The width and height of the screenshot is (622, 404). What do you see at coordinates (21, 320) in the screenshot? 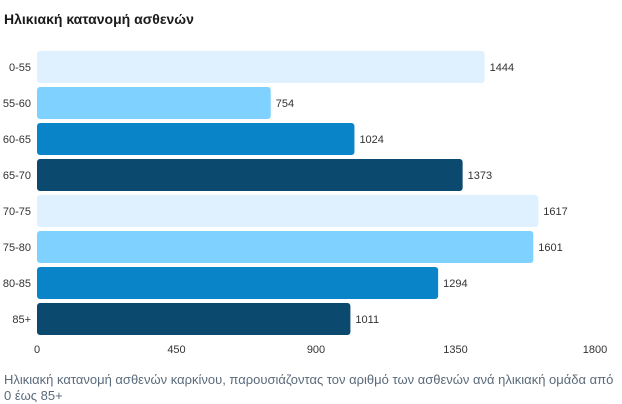
I see `category-label: 85+` at bounding box center [21, 320].